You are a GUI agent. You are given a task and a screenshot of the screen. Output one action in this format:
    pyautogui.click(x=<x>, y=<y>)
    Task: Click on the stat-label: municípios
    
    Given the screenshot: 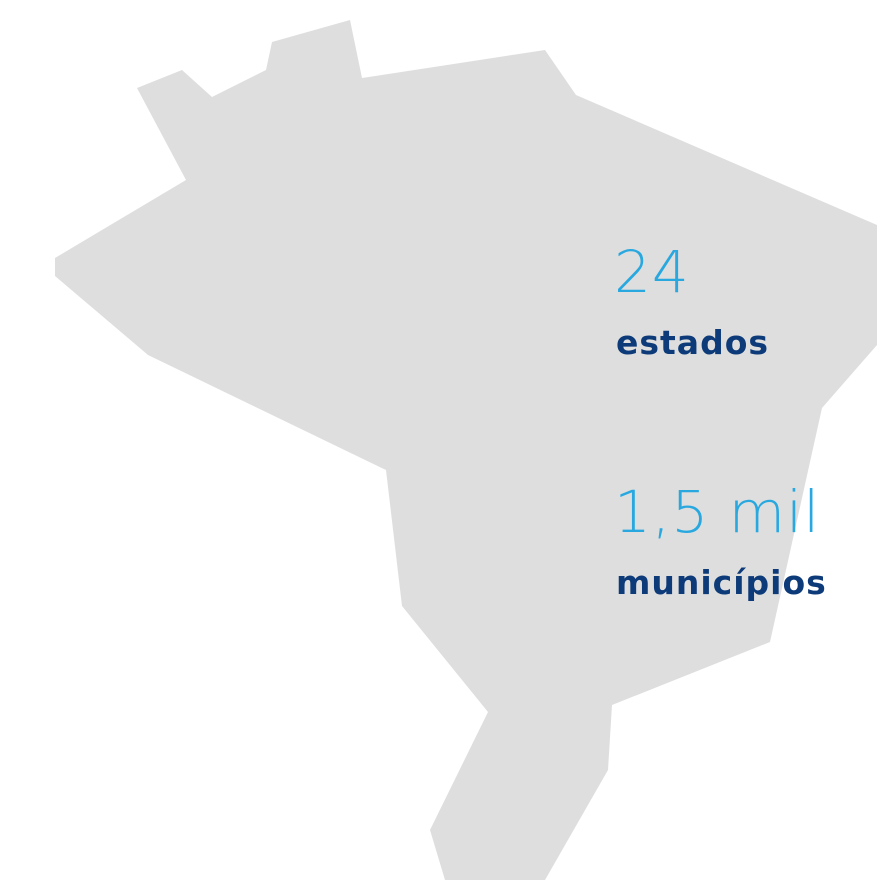 What is the action you would take?
    pyautogui.click(x=721, y=582)
    